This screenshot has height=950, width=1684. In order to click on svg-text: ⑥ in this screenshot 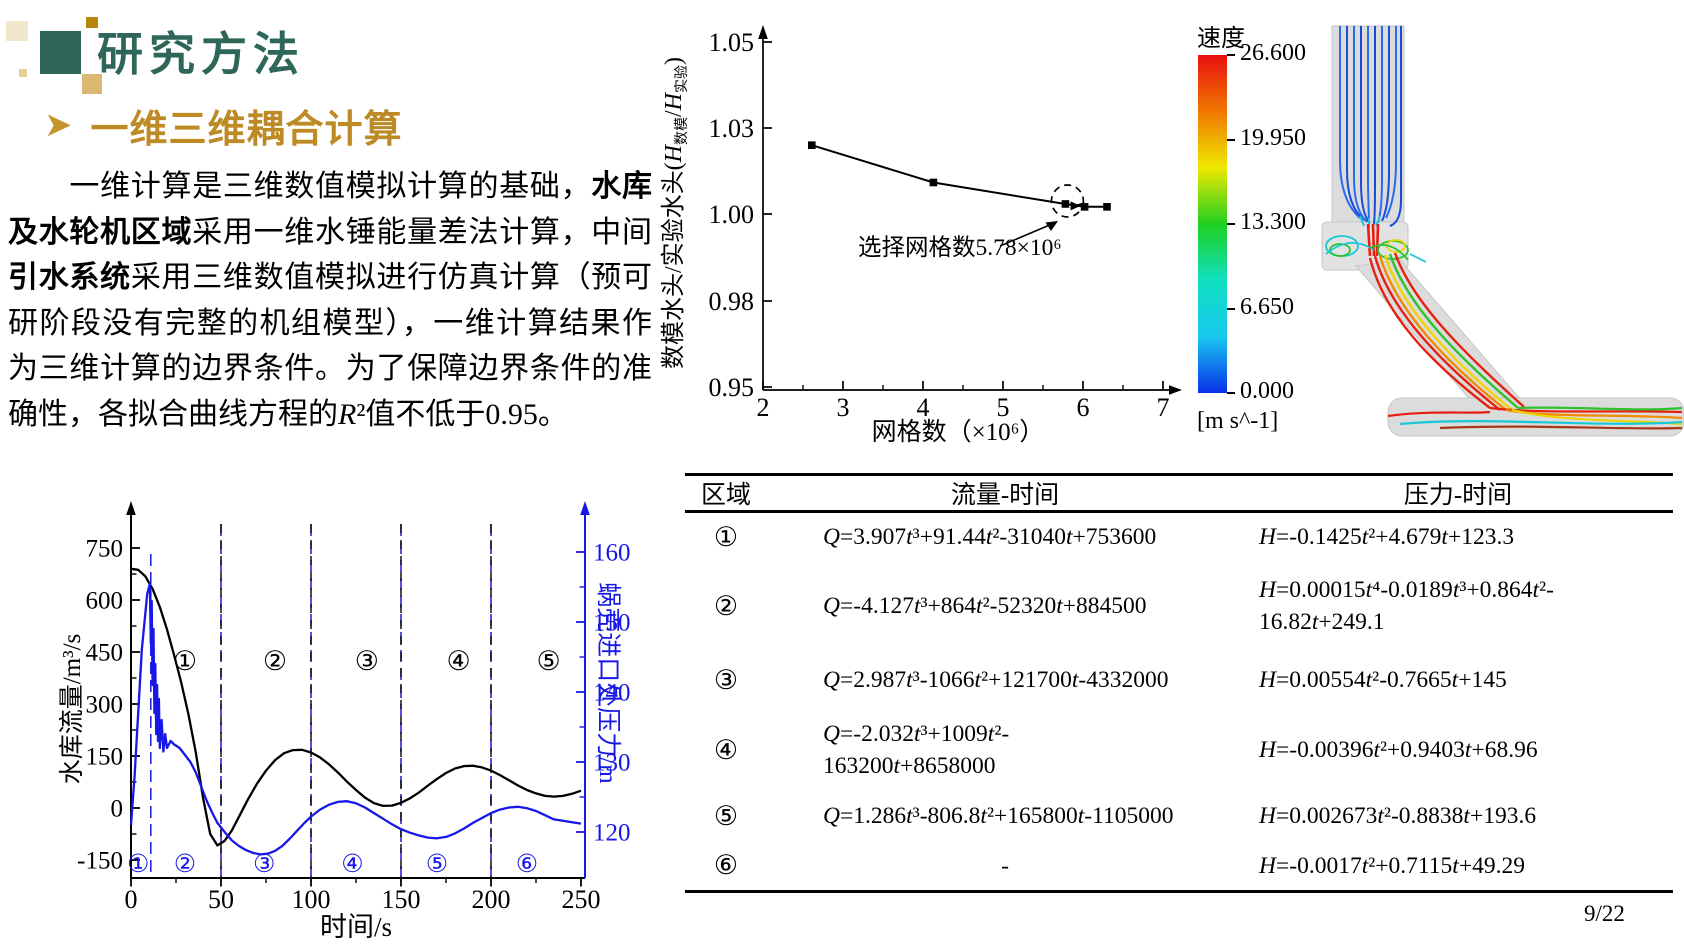, I will do `click(527, 864)`.